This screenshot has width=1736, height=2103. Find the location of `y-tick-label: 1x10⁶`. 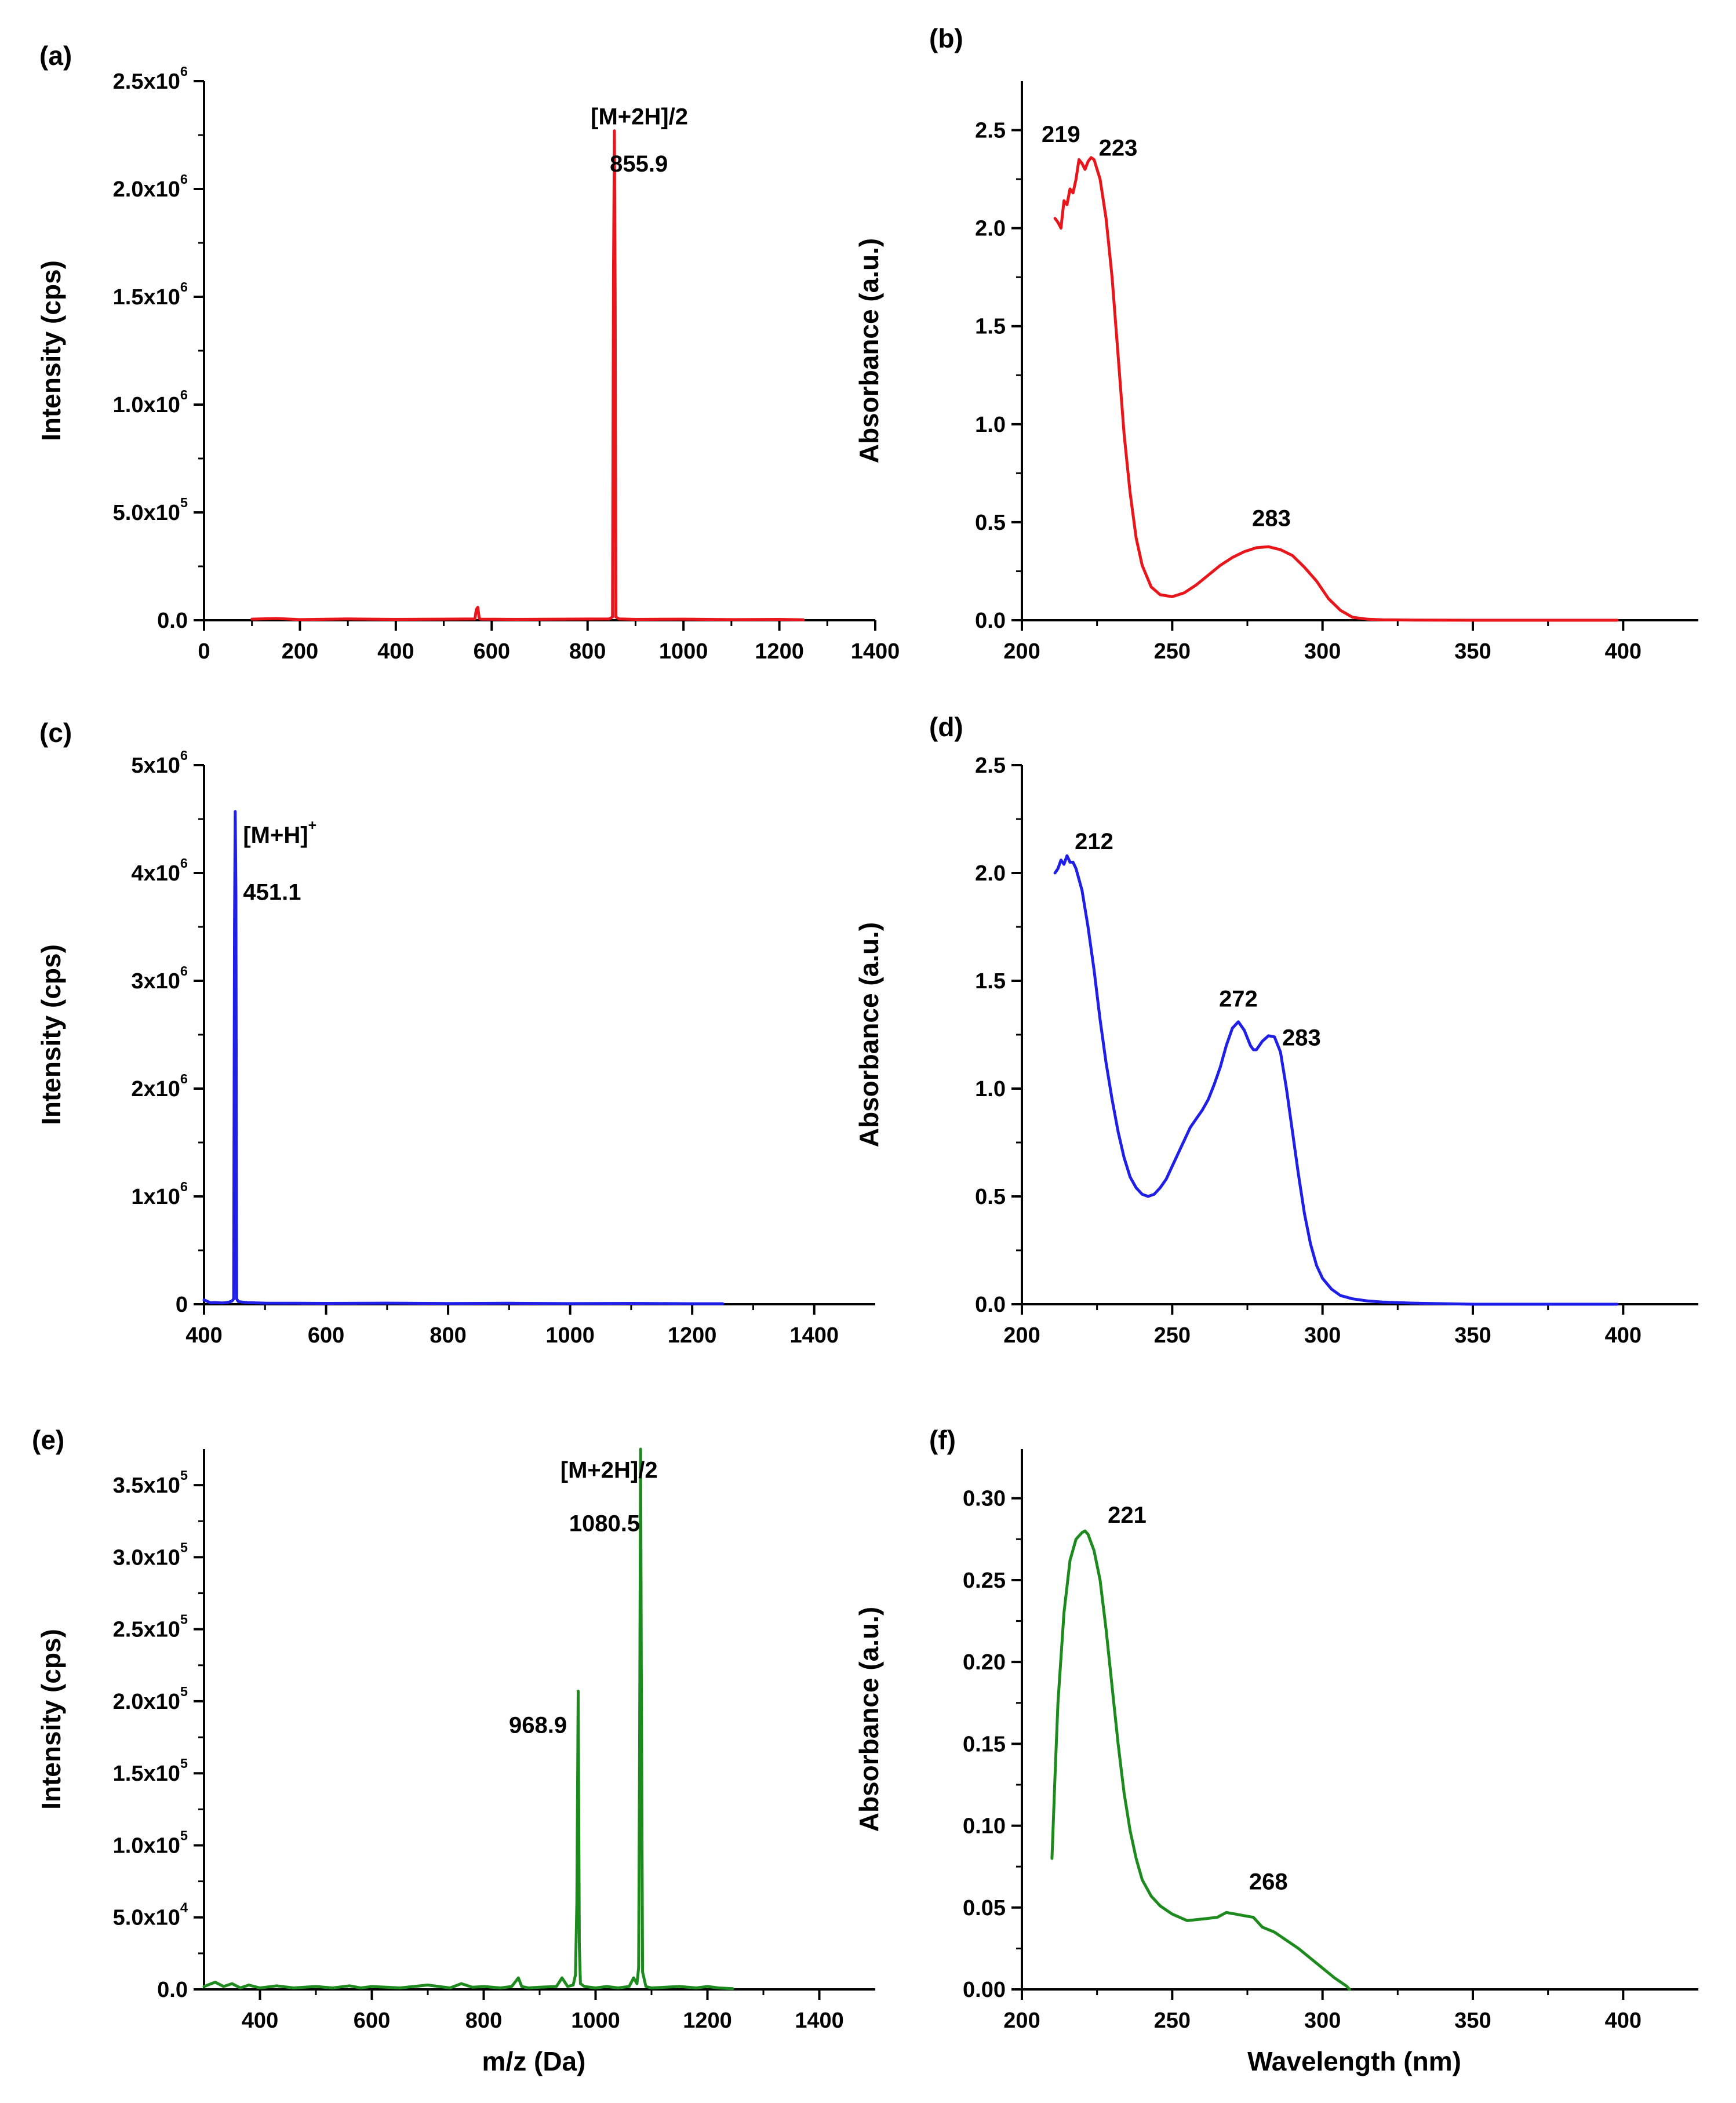

y-tick-label: 1x10⁶ is located at coordinates (159, 1194).